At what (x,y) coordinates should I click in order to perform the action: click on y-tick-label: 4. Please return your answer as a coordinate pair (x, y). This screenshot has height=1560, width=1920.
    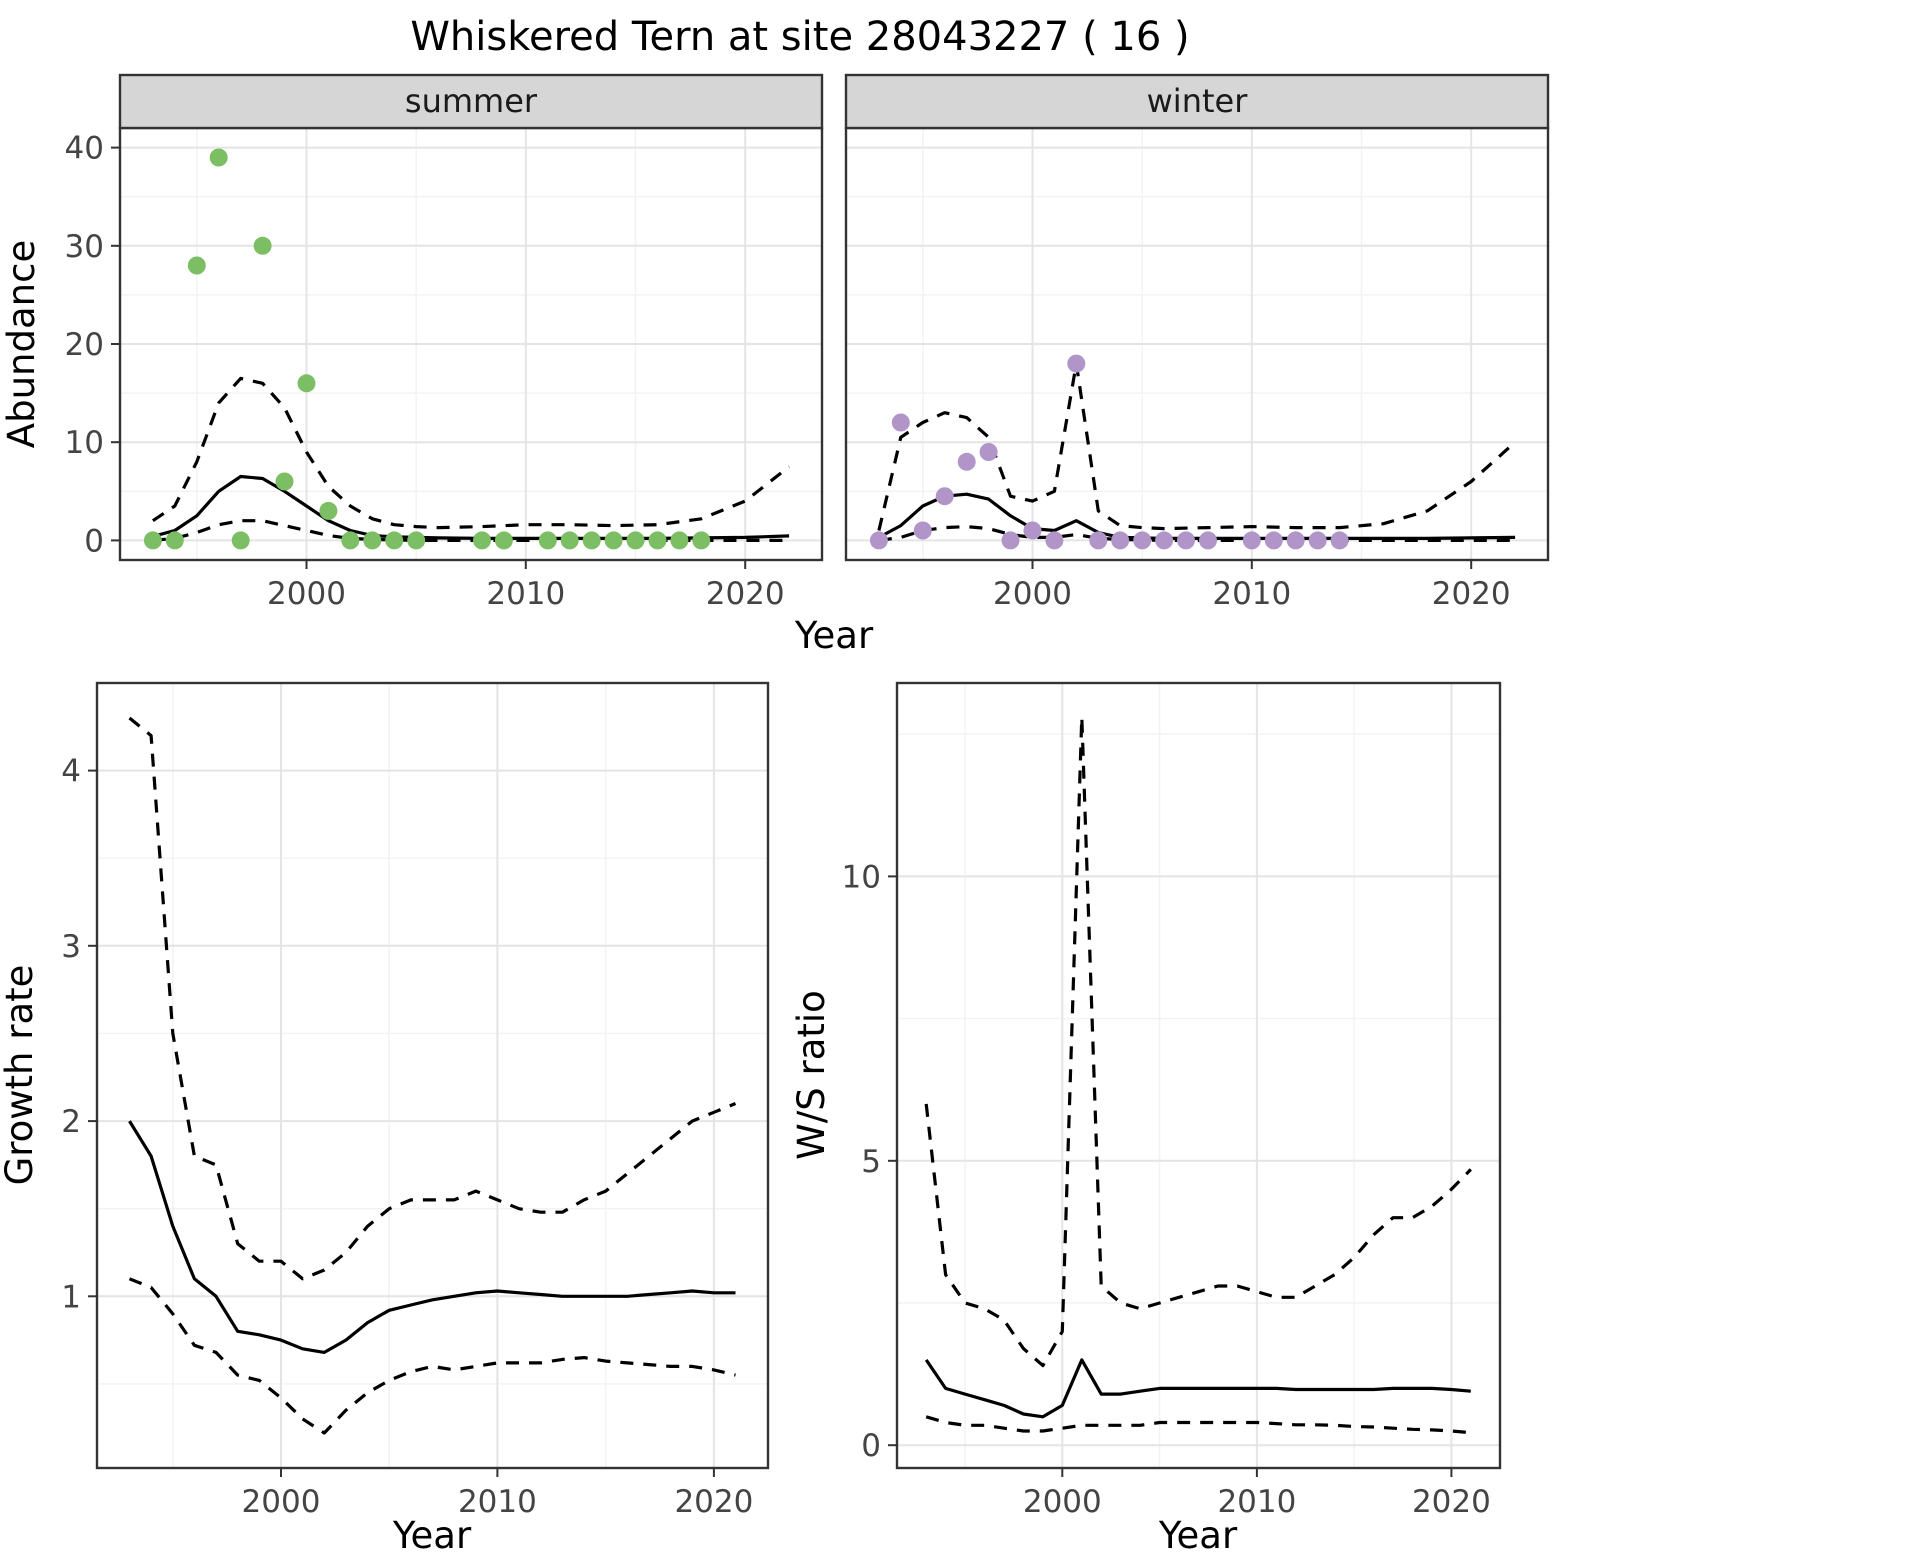
    Looking at the image, I should click on (71, 772).